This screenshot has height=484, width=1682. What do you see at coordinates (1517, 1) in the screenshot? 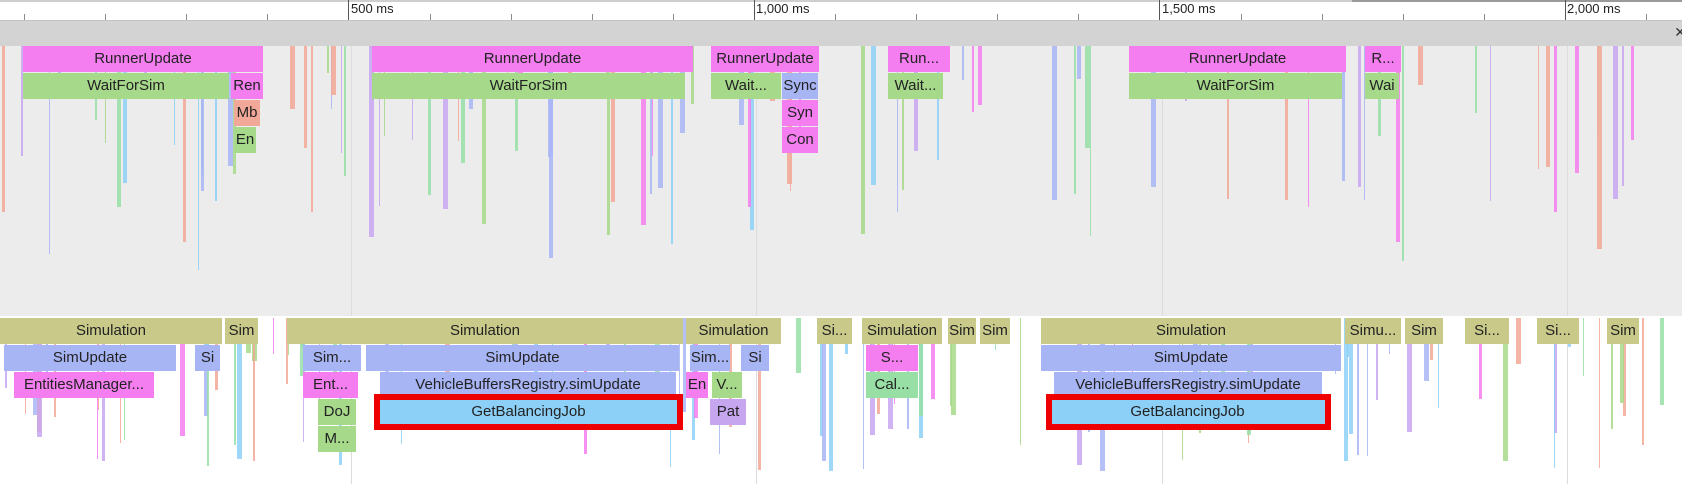
I see `overview-scrollbar-thumb` at bounding box center [1517, 1].